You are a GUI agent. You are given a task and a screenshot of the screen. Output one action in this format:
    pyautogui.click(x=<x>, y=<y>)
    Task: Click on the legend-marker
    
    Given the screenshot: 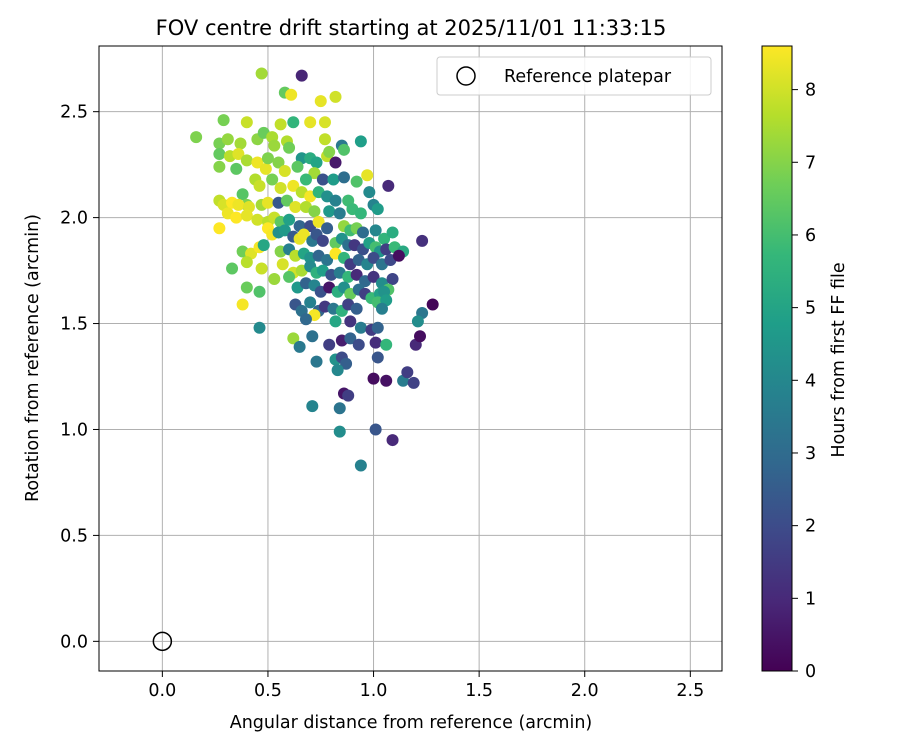 What is the action you would take?
    pyautogui.click(x=466, y=76)
    